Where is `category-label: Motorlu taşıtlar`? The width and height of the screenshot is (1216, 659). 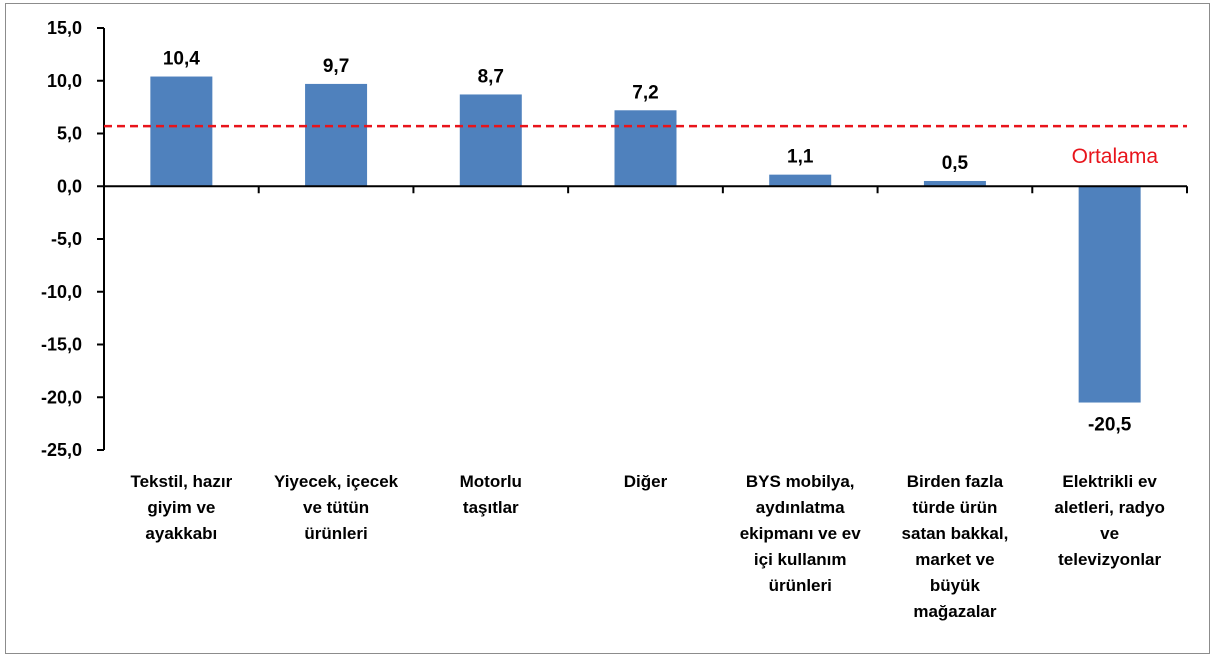 category-label: Motorlu taşıtlar is located at coordinates (491, 494).